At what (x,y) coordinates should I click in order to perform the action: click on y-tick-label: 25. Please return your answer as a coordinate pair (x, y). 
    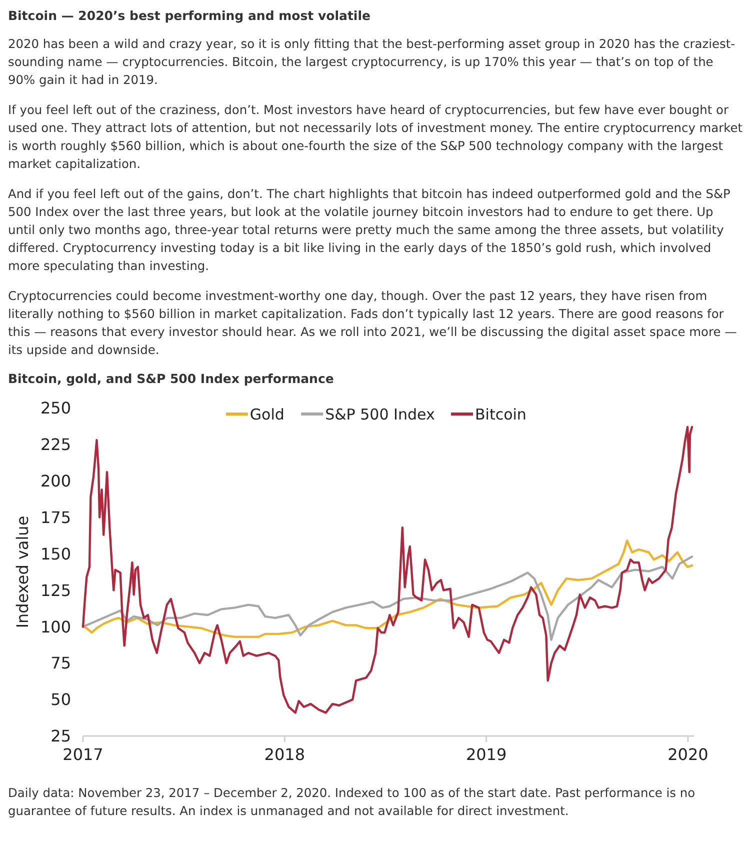
    Looking at the image, I should click on (60, 736).